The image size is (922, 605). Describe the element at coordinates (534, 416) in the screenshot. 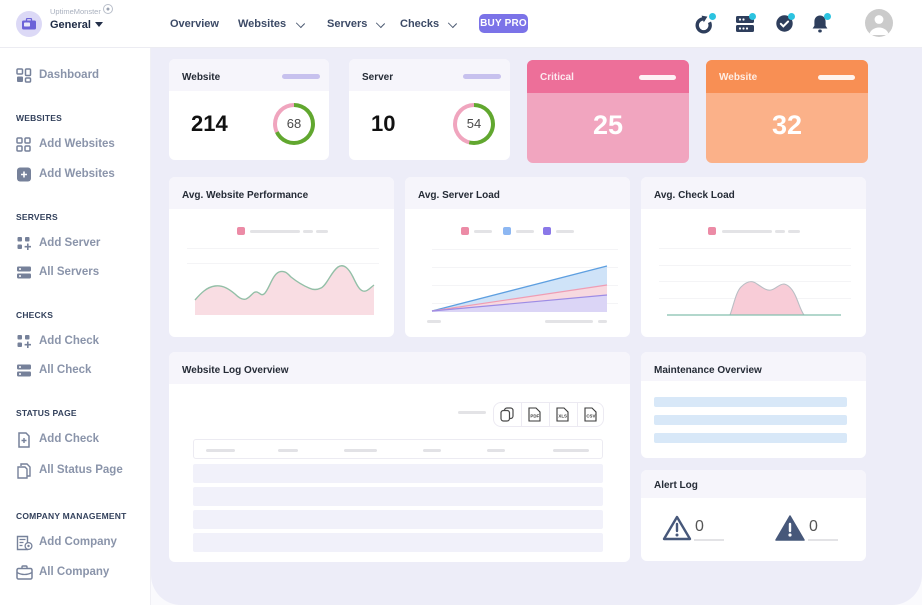

I see `svg-text: PDF` at that location.